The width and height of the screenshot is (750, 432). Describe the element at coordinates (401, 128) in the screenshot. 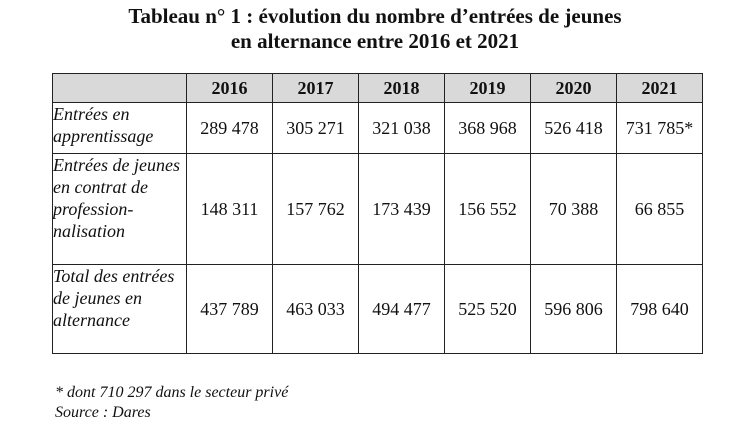

I see `table-cell: 321 038` at that location.